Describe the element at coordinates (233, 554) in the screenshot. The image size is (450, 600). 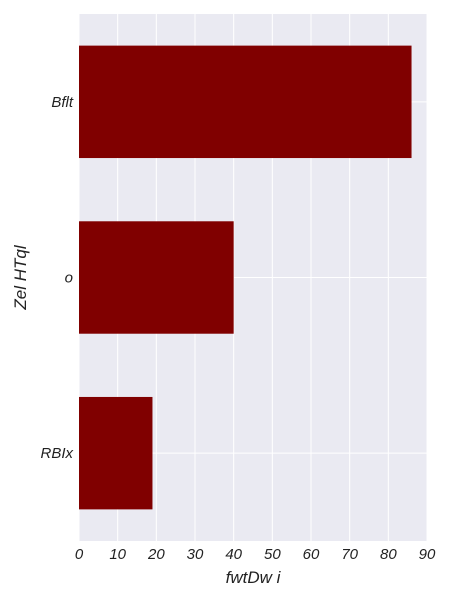
I see `x-tick-label: 40` at that location.